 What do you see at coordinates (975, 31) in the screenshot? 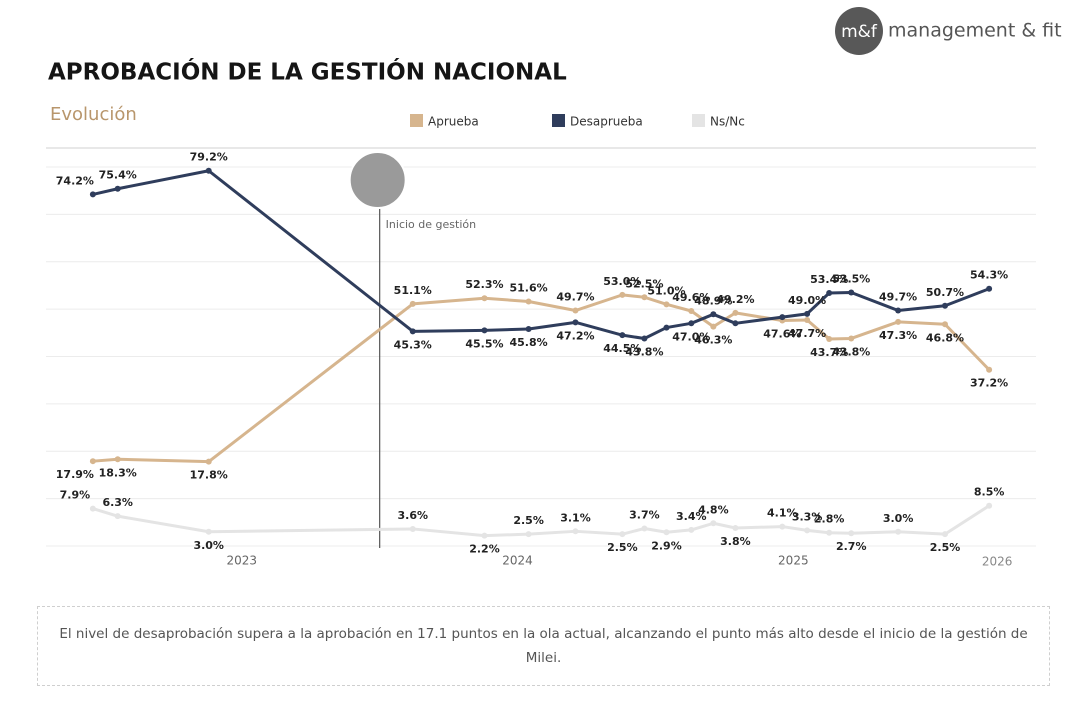
I see `logo-name: management & fit` at bounding box center [975, 31].